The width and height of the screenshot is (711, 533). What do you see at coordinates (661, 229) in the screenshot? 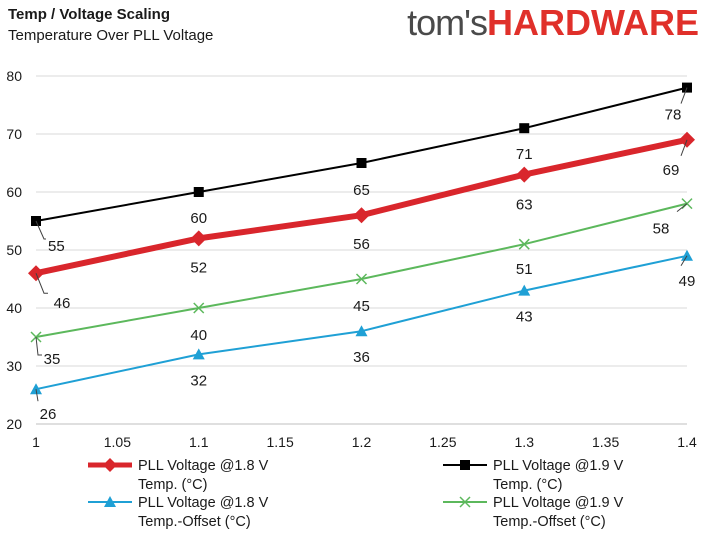
I see `data-label: 58` at bounding box center [661, 229].